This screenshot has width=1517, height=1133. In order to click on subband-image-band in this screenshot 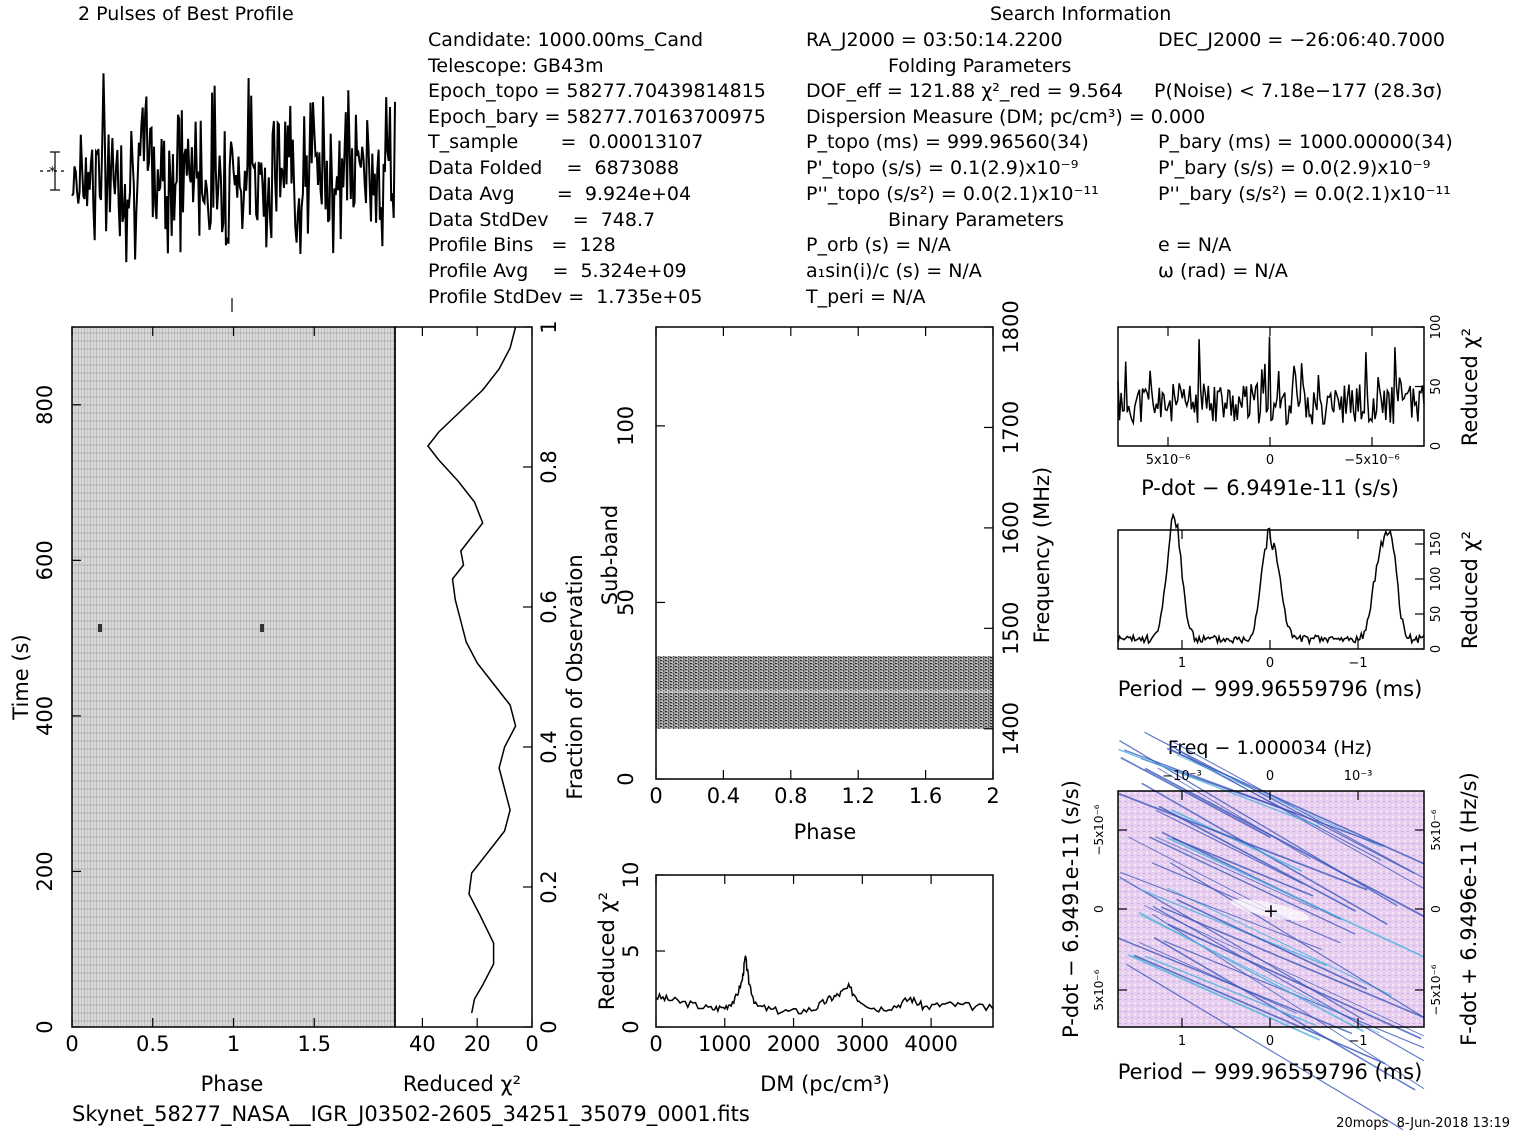, I will do `click(824, 691)`.